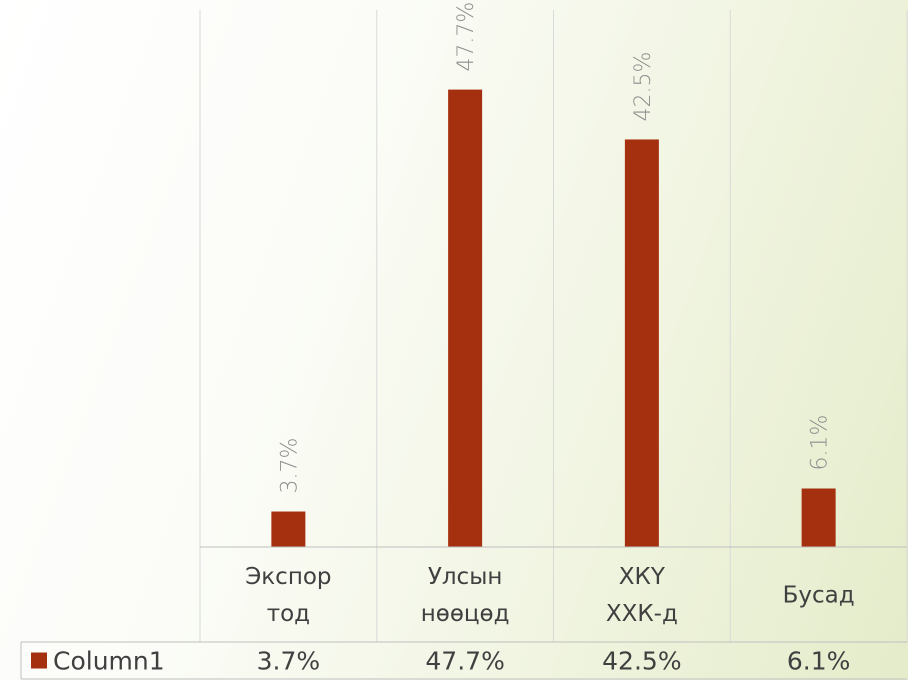 Image resolution: width=908 pixels, height=680 pixels. What do you see at coordinates (466, 37) in the screenshot?
I see `data-label: 47.7%` at bounding box center [466, 37].